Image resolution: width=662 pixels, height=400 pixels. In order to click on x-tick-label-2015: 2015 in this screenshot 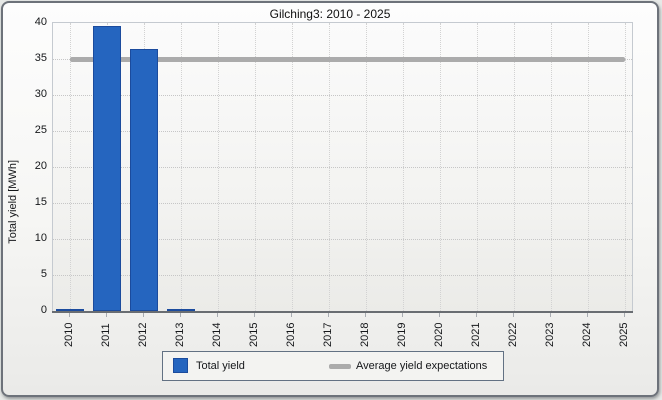, I will do `click(254, 334)`.